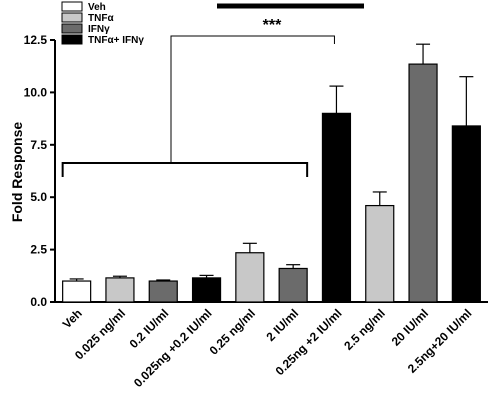  I want to click on x-tick-label: 0.25 ng/ml, so click(232, 331).